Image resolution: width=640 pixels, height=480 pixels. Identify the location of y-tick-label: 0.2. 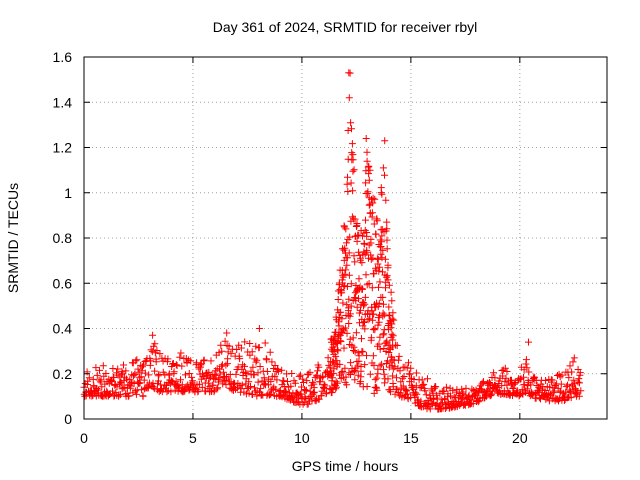
(63, 374).